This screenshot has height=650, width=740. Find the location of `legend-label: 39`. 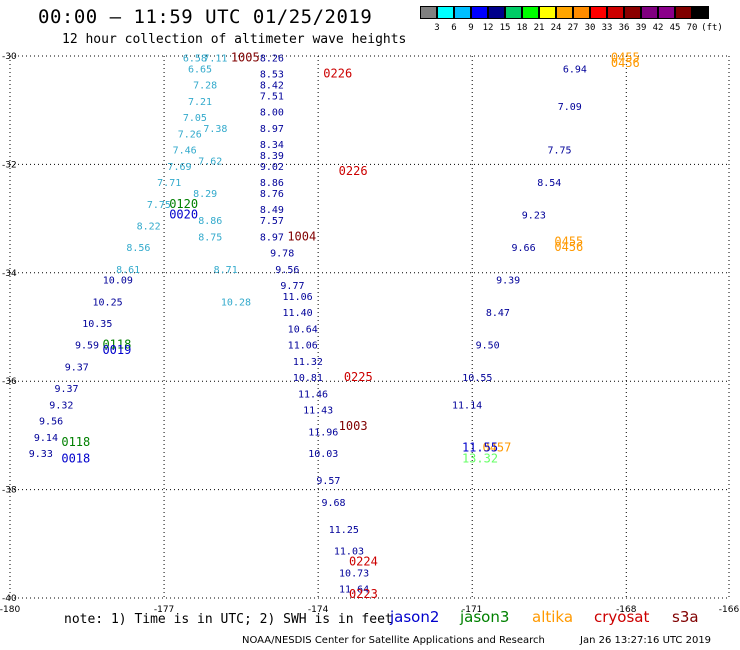

legend-label: 39 is located at coordinates (641, 28).